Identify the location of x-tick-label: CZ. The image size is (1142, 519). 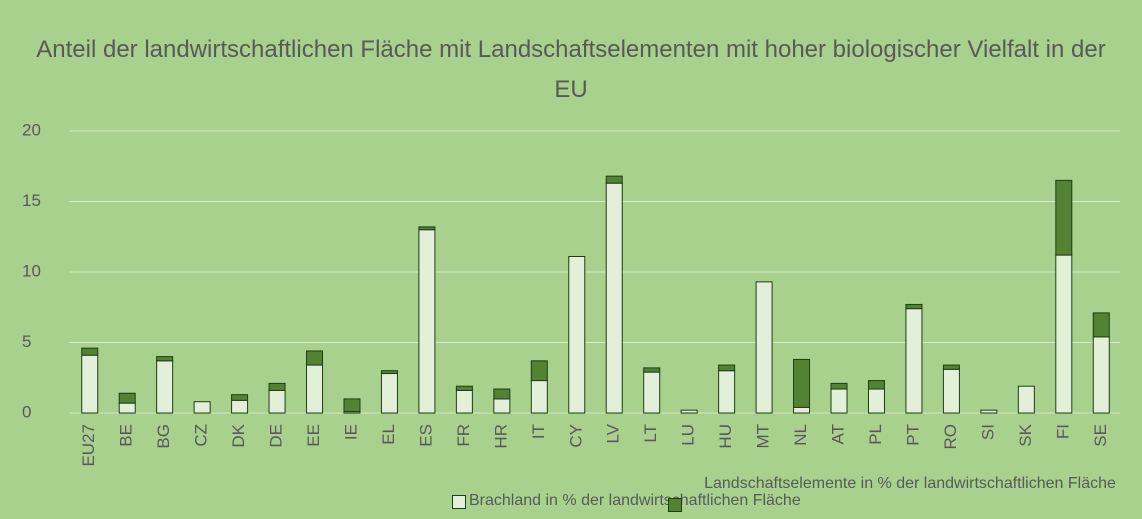
(201, 435).